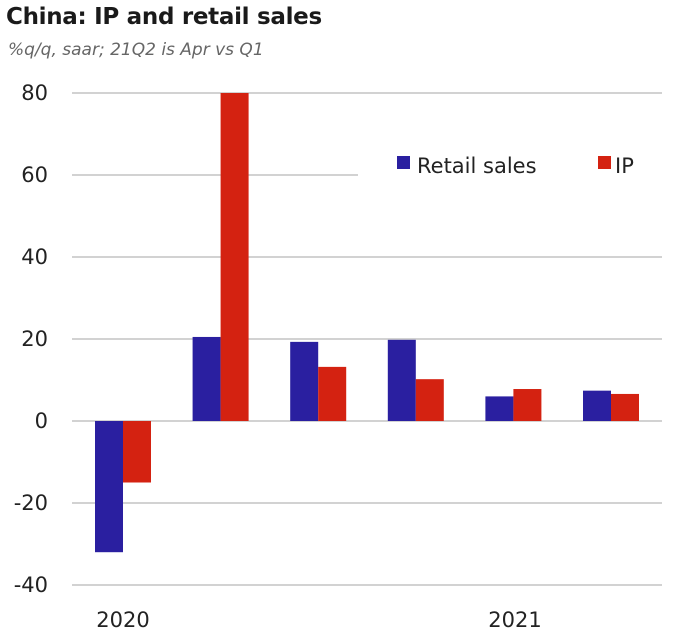 Image resolution: width=687 pixels, height=643 pixels. I want to click on bar-retail-sales-20Q3, so click(304, 381).